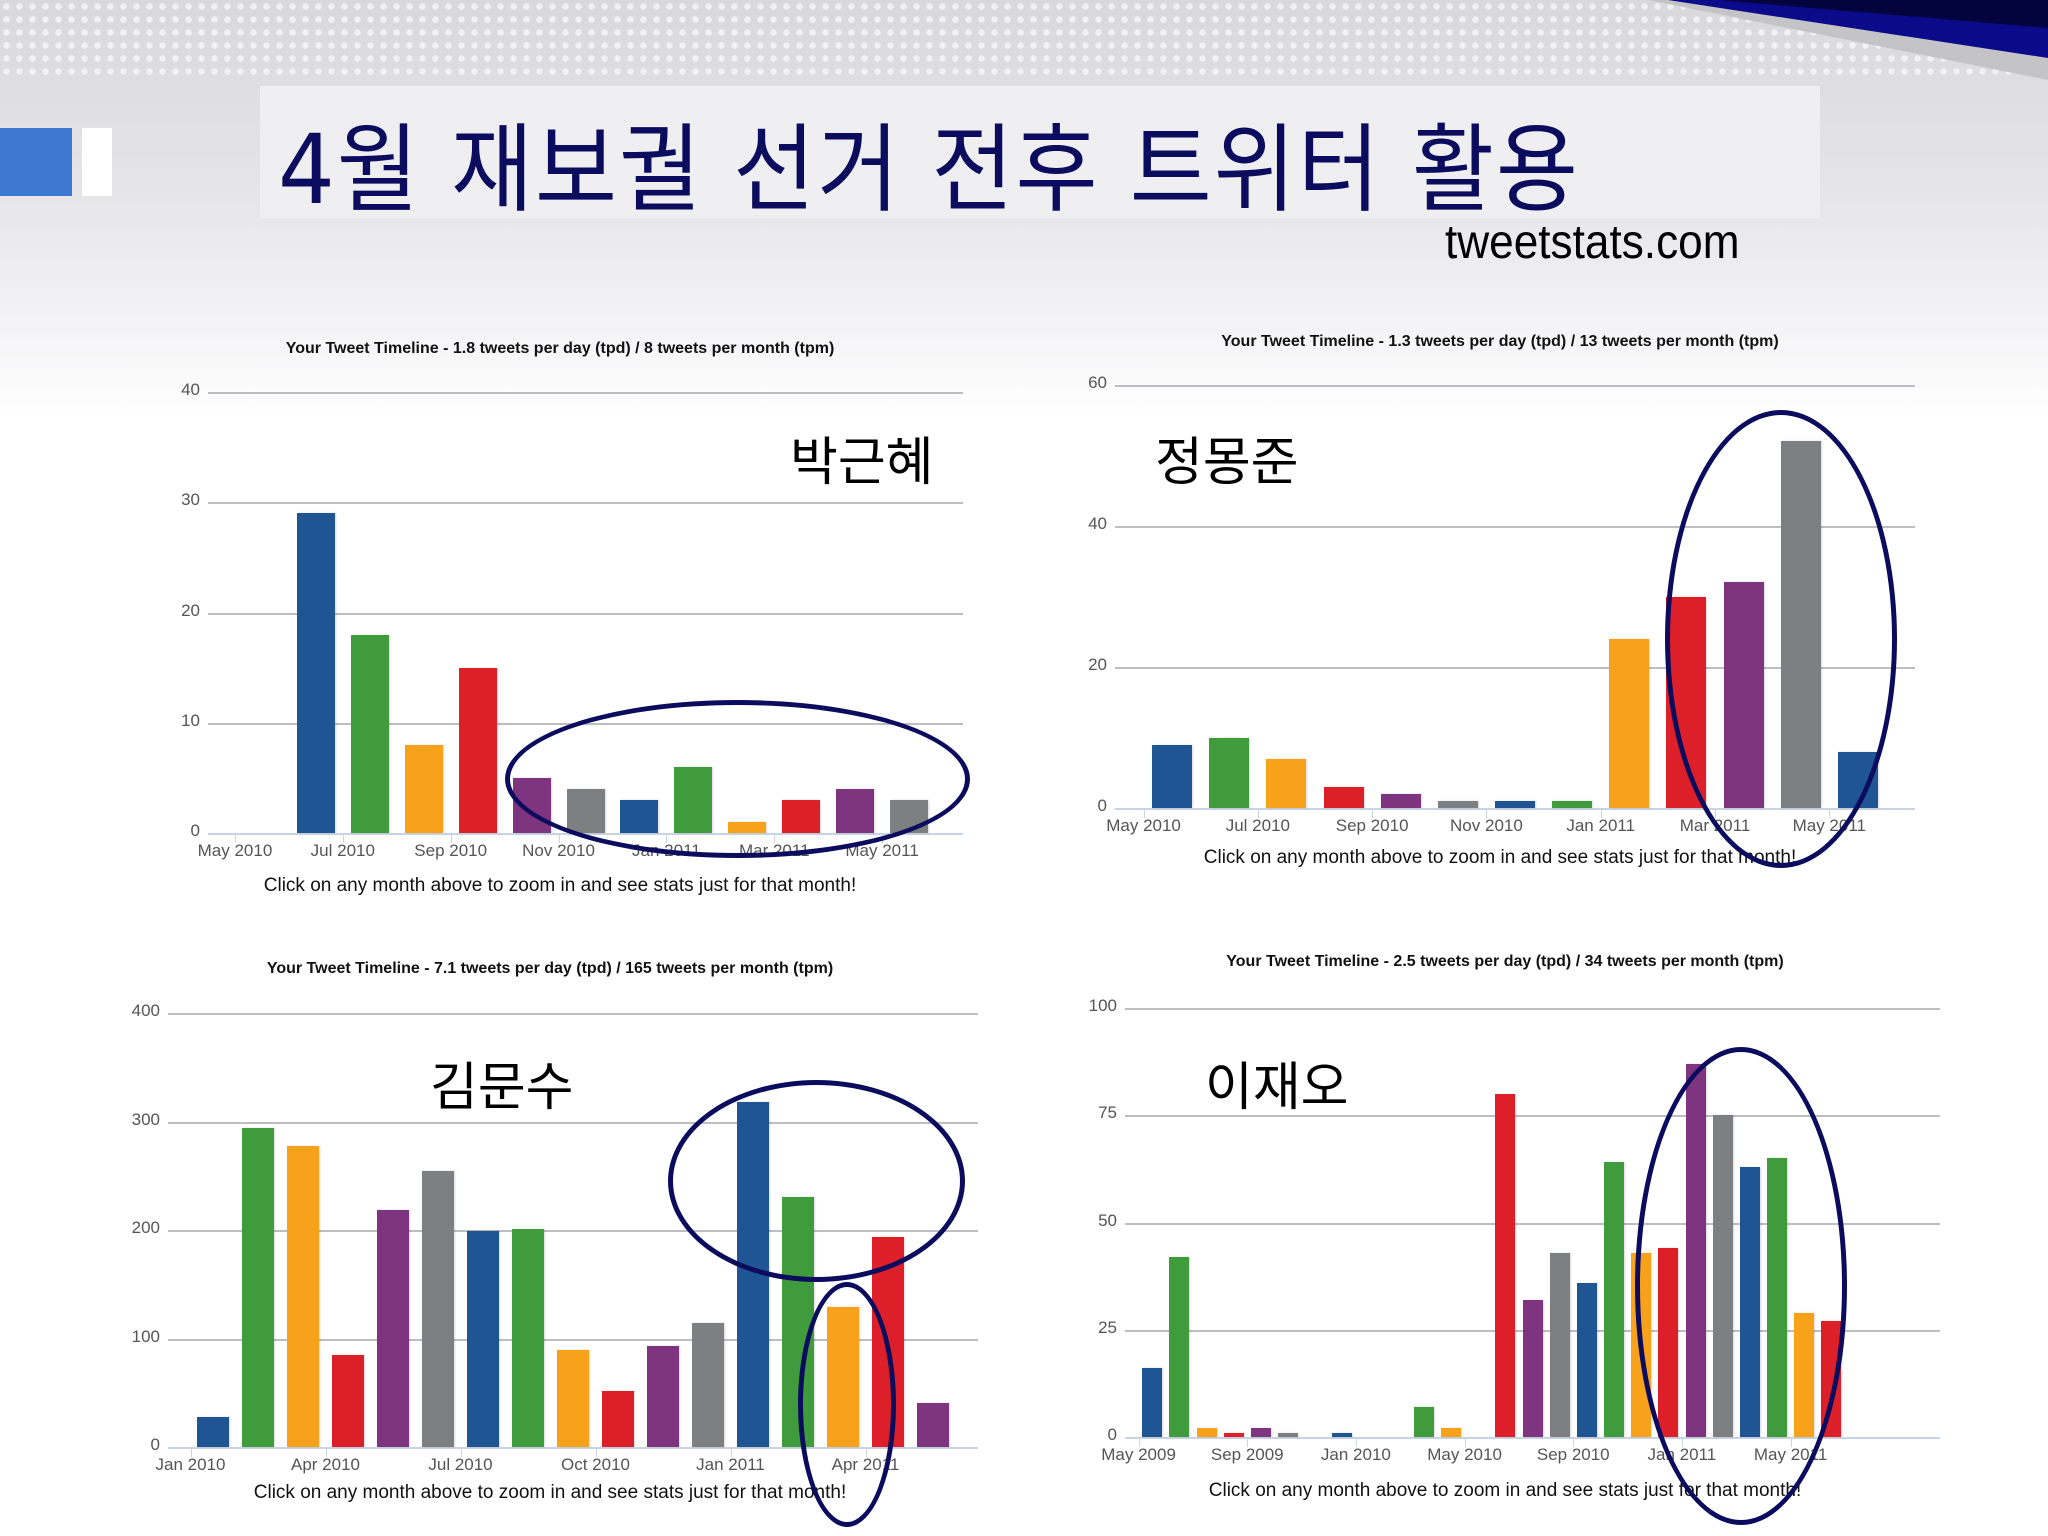  Describe the element at coordinates (1486, 825) in the screenshot. I see `x-tick-label: Nov 2010` at that location.